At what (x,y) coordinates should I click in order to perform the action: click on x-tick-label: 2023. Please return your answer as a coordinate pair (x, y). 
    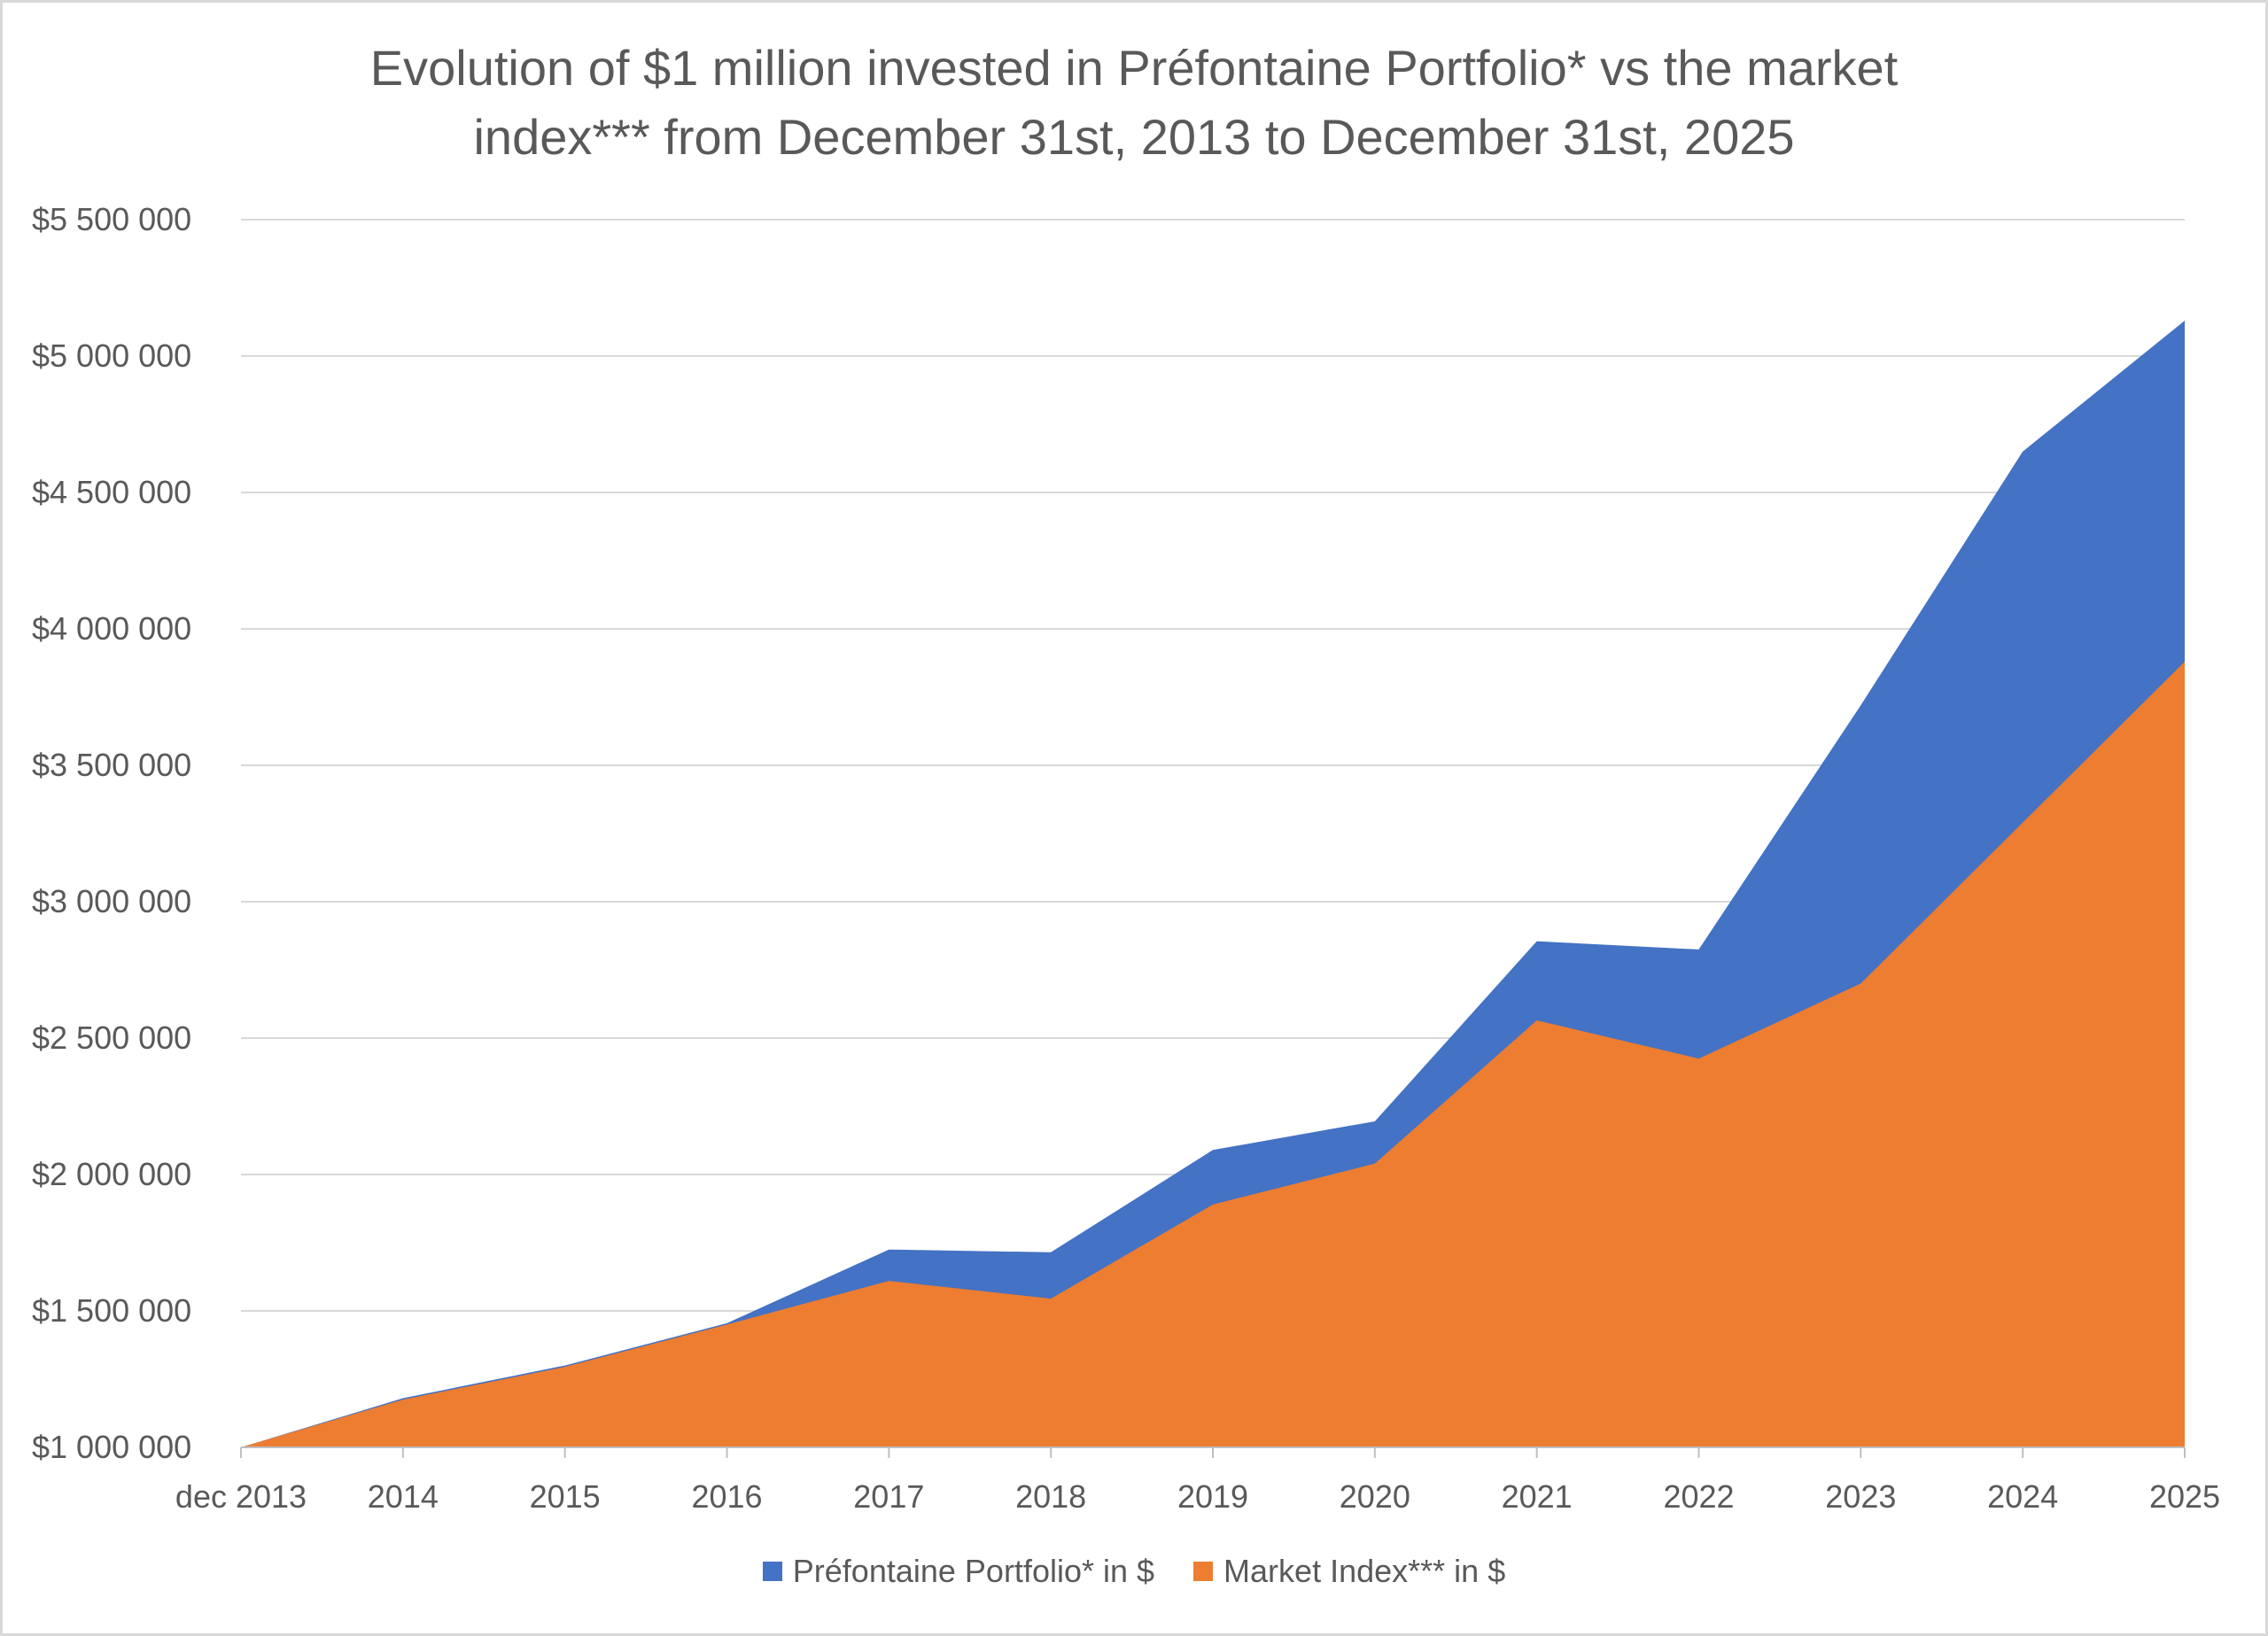
    Looking at the image, I should click on (1861, 1496).